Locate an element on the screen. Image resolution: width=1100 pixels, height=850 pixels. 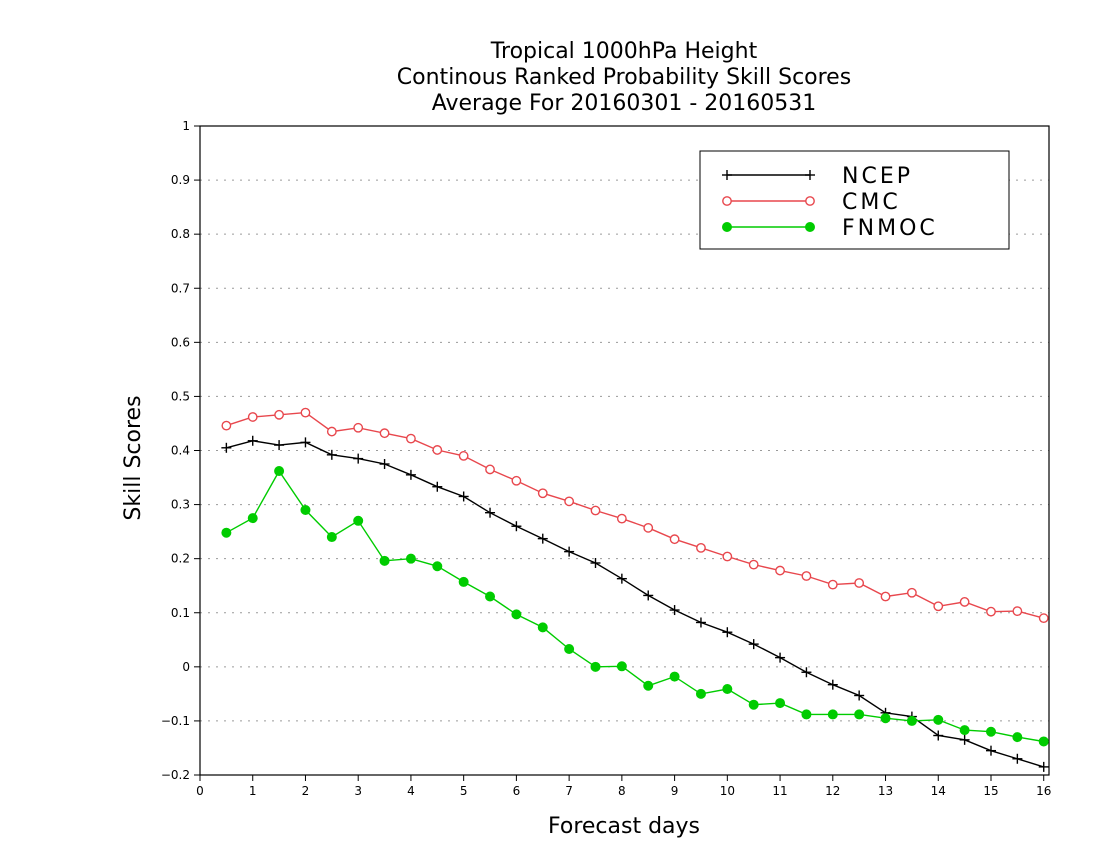
y-axis-label: Skill Scores is located at coordinates (133, 457).